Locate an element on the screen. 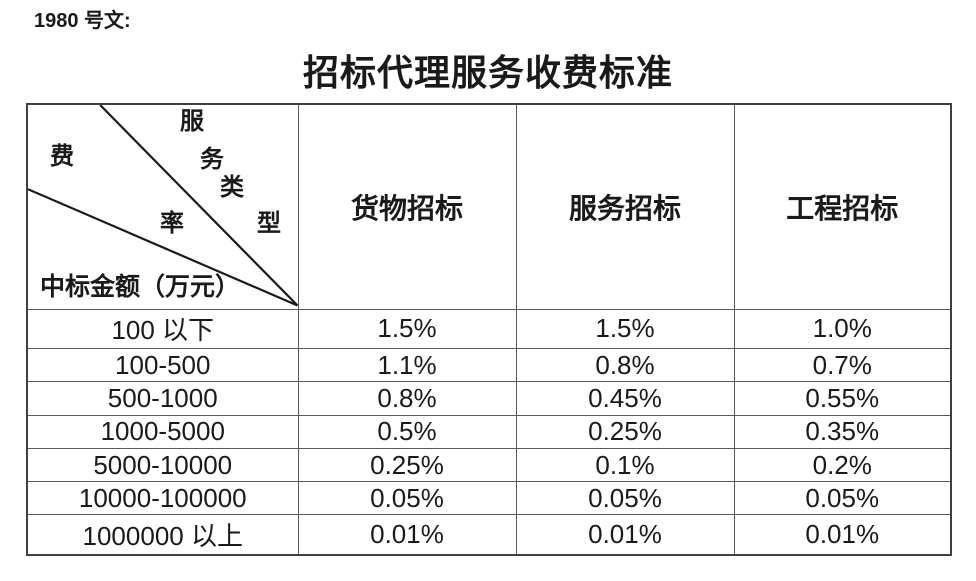  fee-rate-cell: 1.1% is located at coordinates (407, 365).